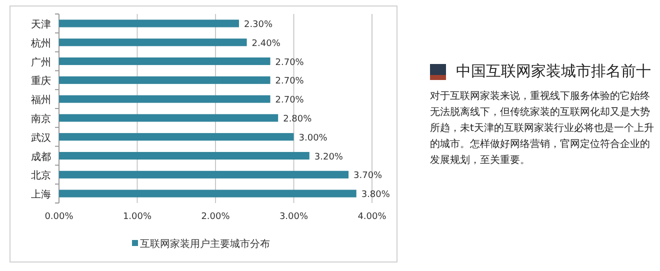 The image size is (660, 271). What do you see at coordinates (40, 43) in the screenshot?
I see `y-tick-label: 杭州` at bounding box center [40, 43].